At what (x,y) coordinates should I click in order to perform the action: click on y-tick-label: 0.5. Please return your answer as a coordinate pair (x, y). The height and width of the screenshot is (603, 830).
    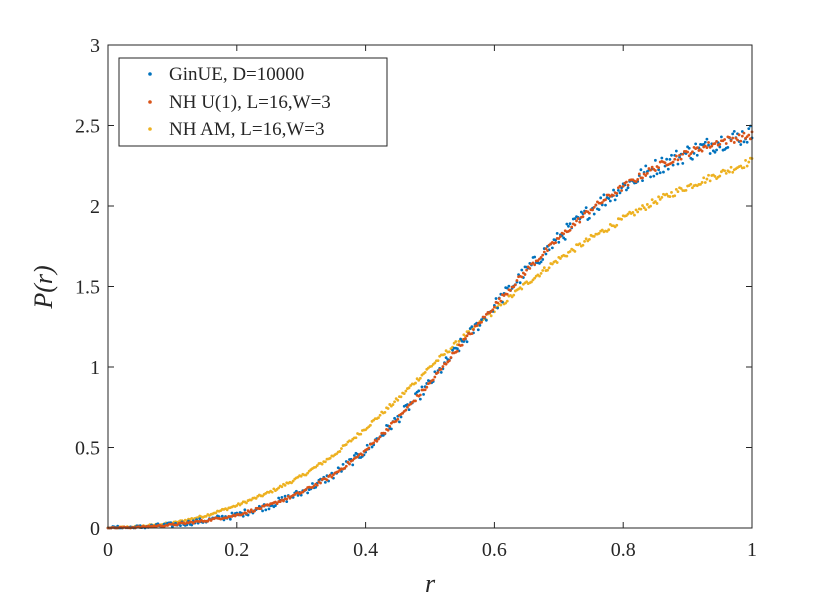
    Looking at the image, I should click on (87, 449).